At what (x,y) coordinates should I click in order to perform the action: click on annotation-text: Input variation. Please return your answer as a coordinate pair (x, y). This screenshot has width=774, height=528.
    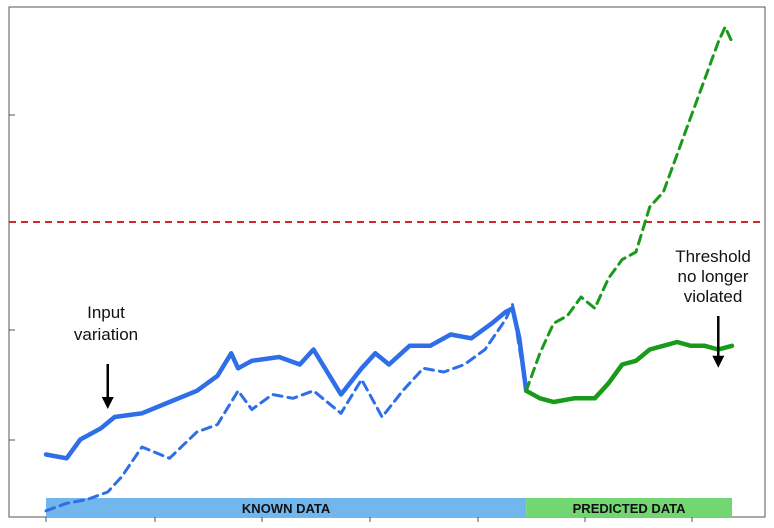
    Looking at the image, I should click on (106, 323).